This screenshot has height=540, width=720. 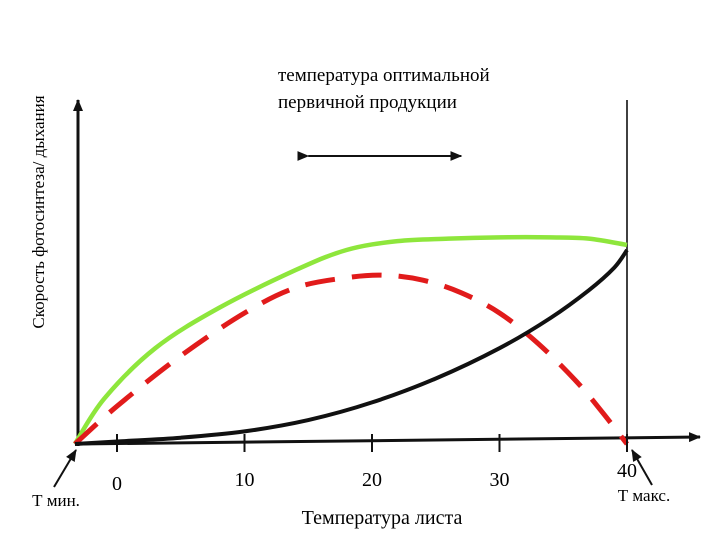 I want to click on t-max-label: Т макс., so click(x=644, y=495).